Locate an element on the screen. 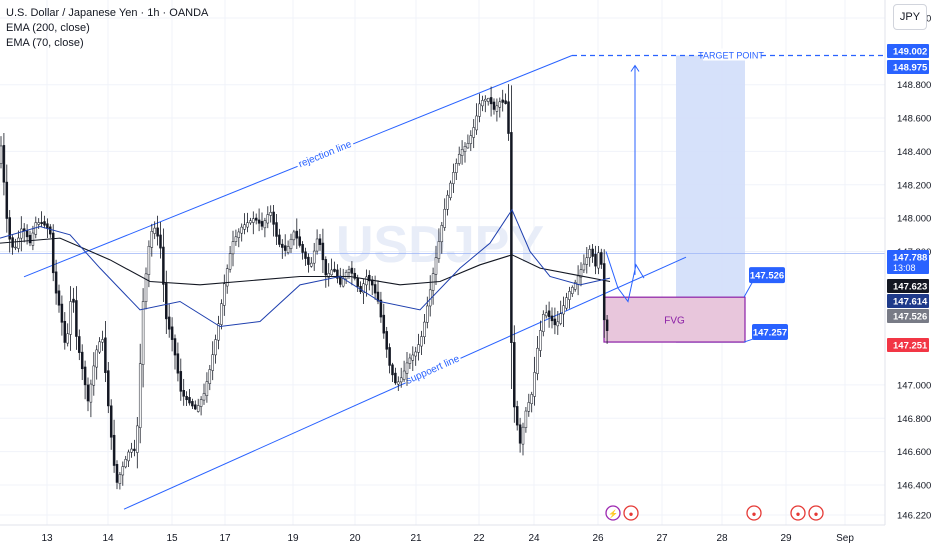 The image size is (932, 550). price-label-value: 149.002 is located at coordinates (910, 52).